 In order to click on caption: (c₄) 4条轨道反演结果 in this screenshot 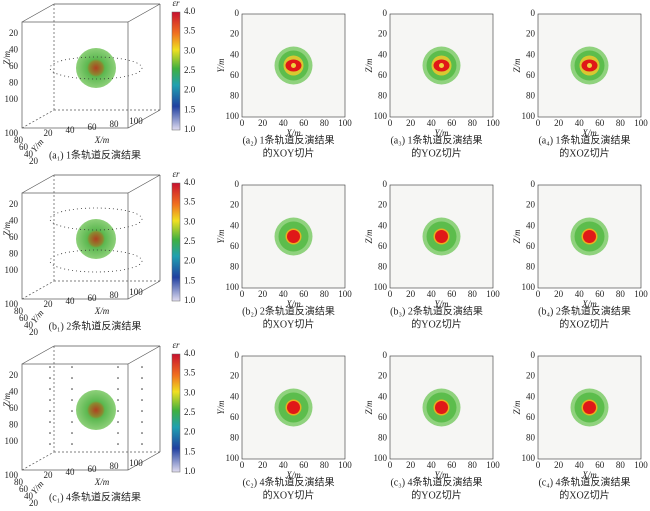, I will do `click(584, 481)`.